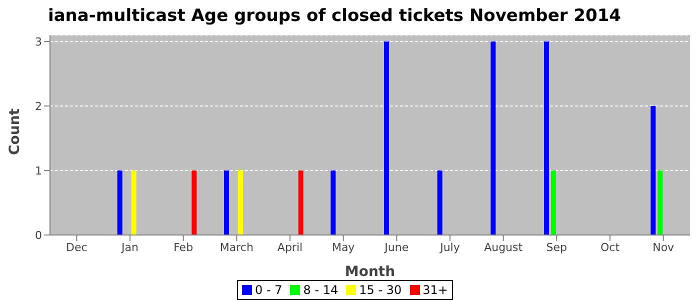 The width and height of the screenshot is (700, 300). What do you see at coordinates (504, 247) in the screenshot?
I see `x-tick-label: August` at bounding box center [504, 247].